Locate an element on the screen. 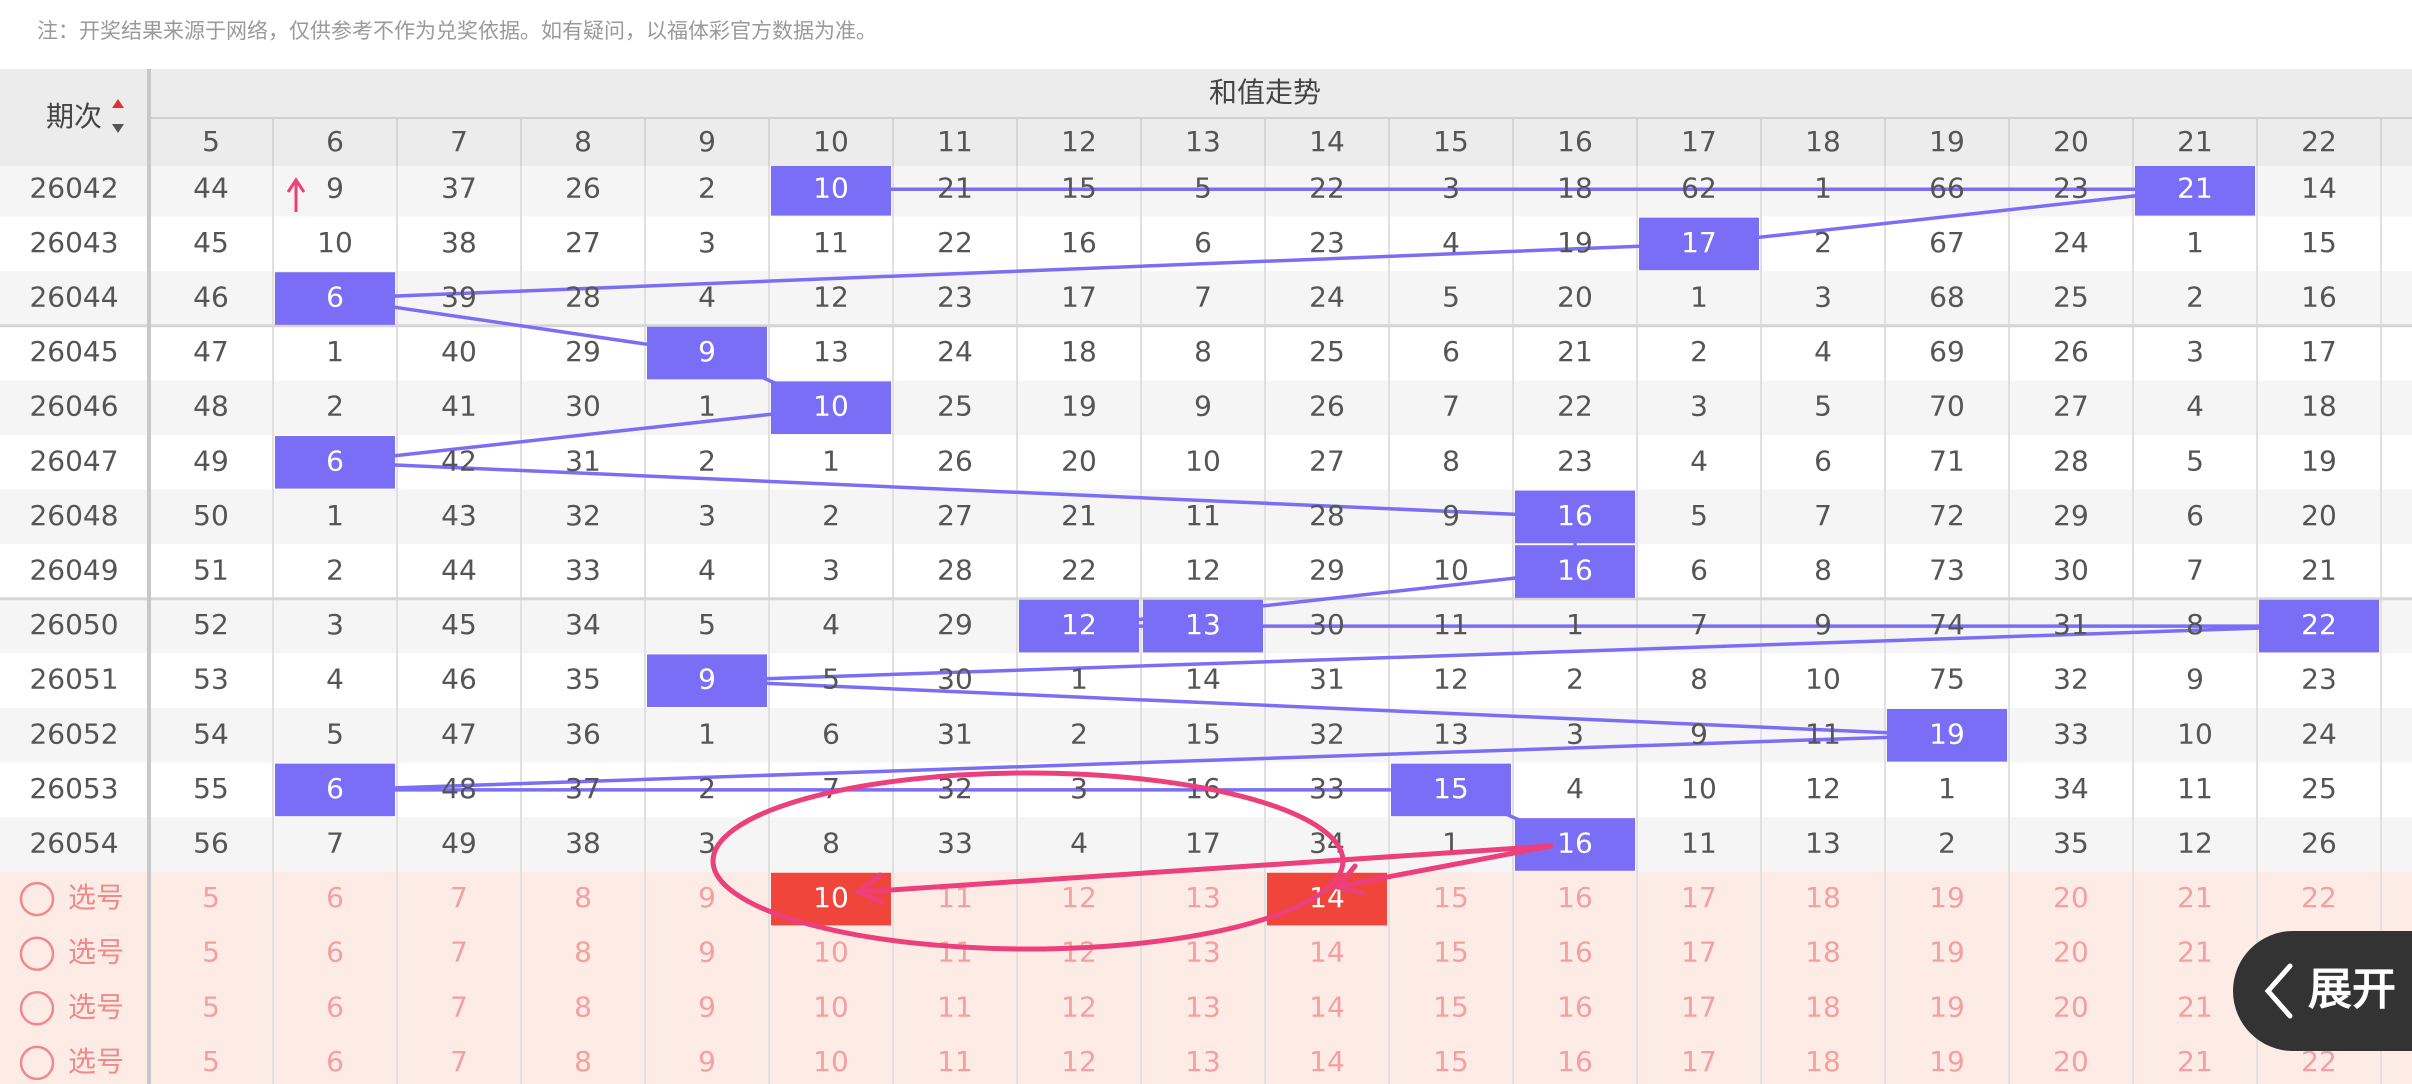 Image resolution: width=2412 pixels, height=1084 pixels. cell: 7 is located at coordinates (1699, 624).